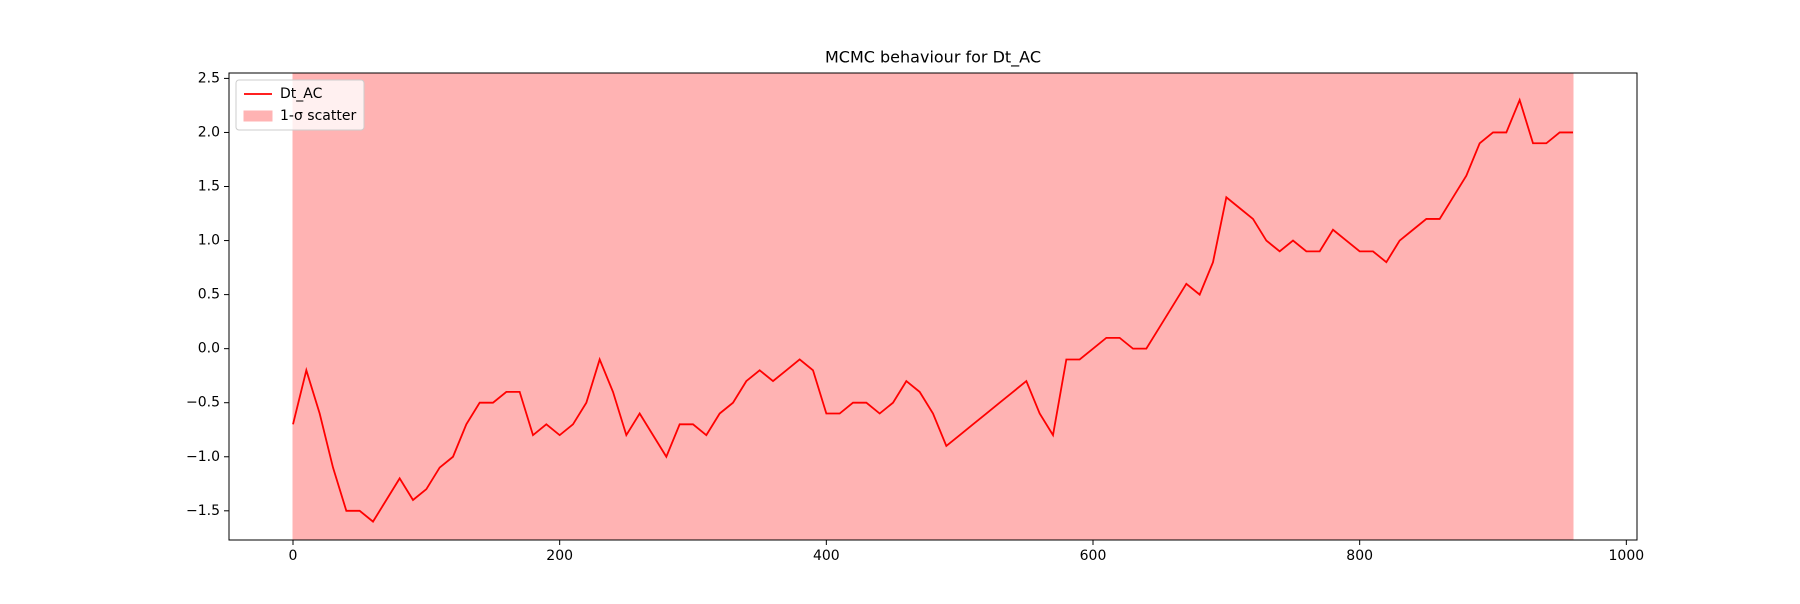 This screenshot has width=1800, height=604. What do you see at coordinates (293, 556) in the screenshot?
I see `x-tick-label: 0` at bounding box center [293, 556].